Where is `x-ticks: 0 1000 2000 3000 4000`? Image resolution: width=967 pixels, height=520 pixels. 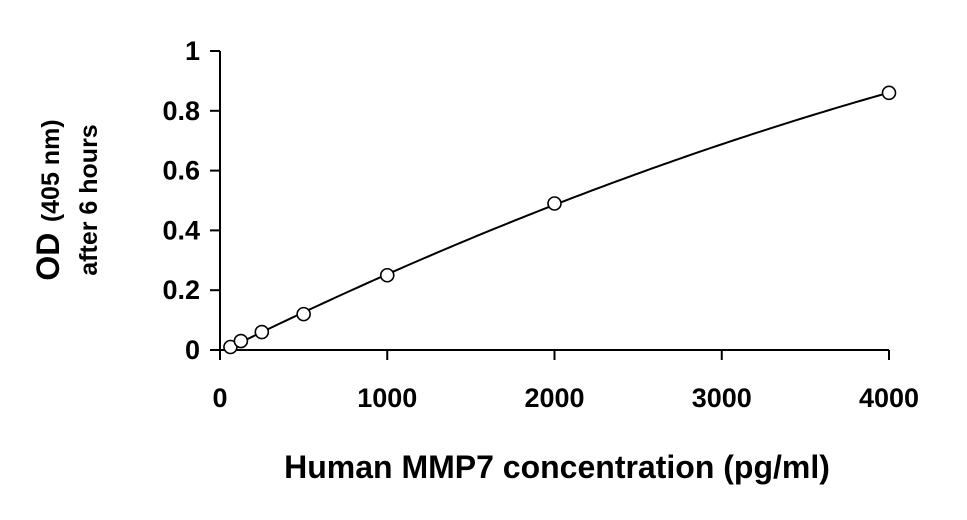
x-ticks: 0 1000 2000 3000 4000 is located at coordinates (565, 381).